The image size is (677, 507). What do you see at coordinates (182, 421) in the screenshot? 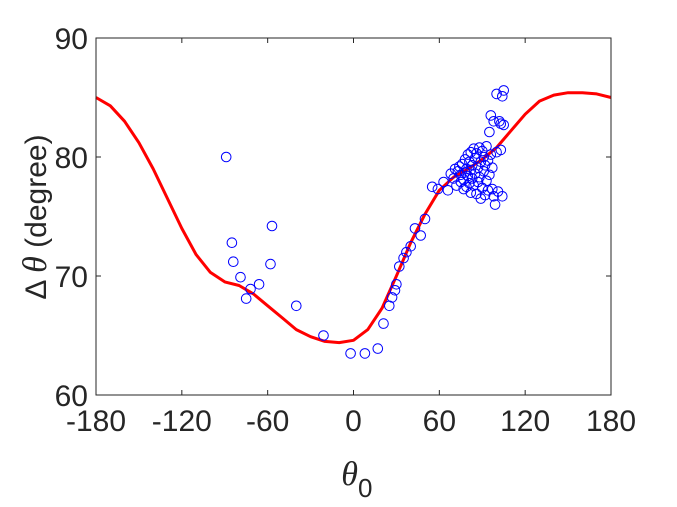
I see `x-tick-label: -120` at bounding box center [182, 421].